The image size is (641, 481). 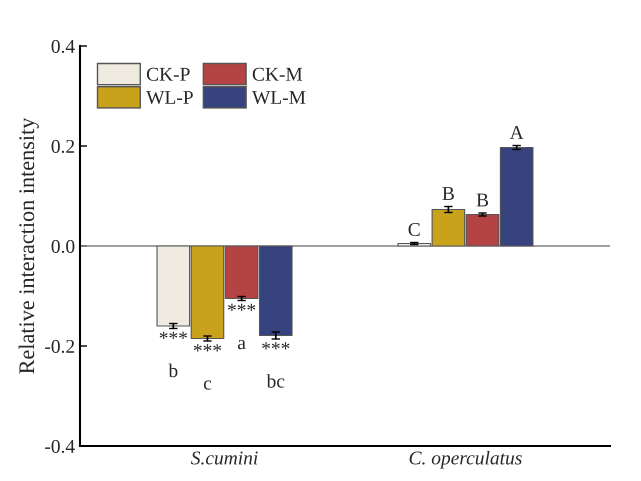 What do you see at coordinates (279, 97) in the screenshot?
I see `legend-label: WL-M` at bounding box center [279, 97].